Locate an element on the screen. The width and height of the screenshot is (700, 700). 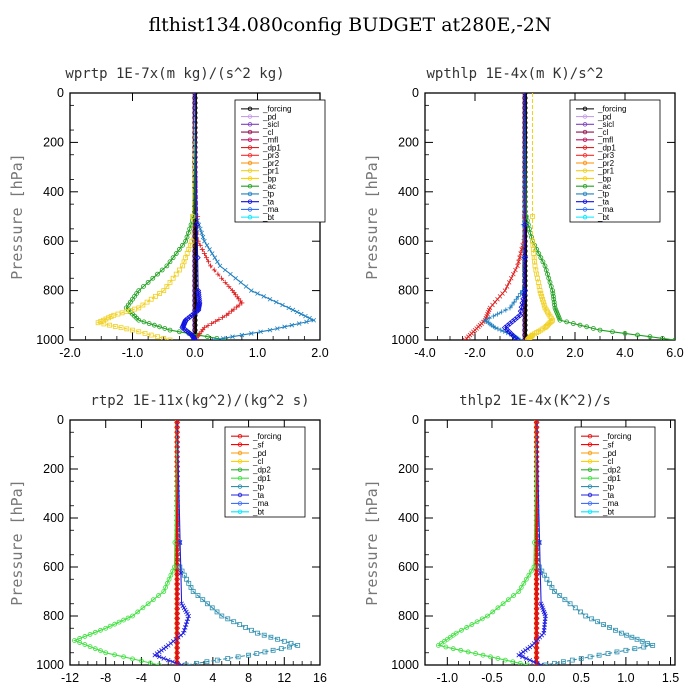
x-tick-label: -12 is located at coordinates (70, 678).